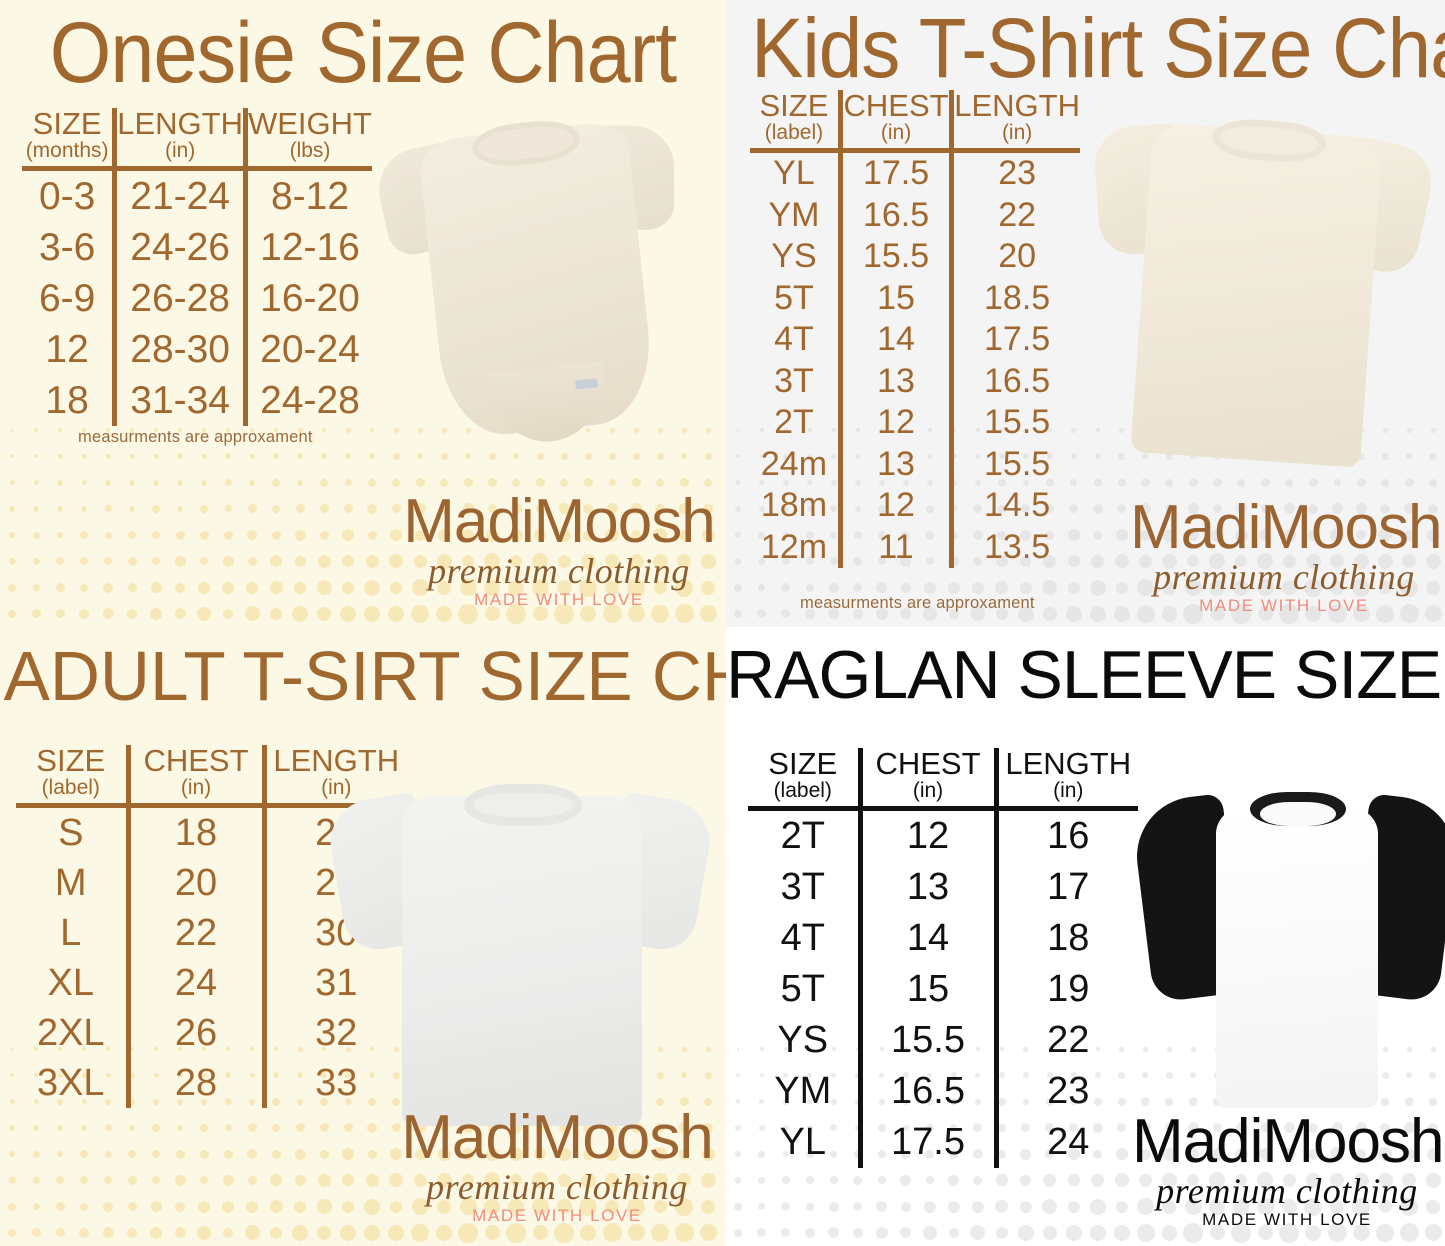  Describe the element at coordinates (548, 404) in the screenshot. I see `onesie-crotch` at that location.